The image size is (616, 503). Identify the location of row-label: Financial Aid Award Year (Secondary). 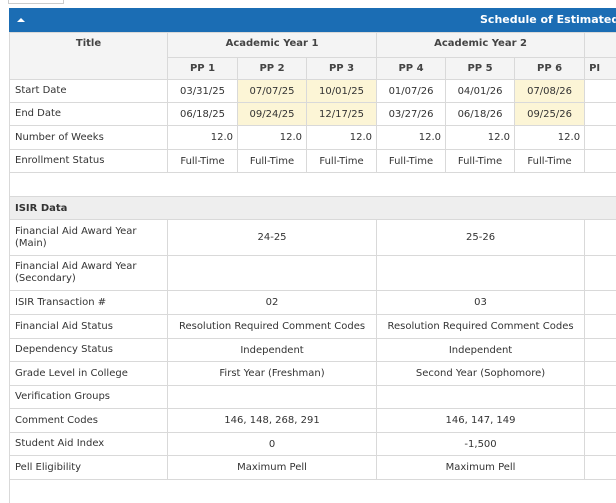
(88, 273).